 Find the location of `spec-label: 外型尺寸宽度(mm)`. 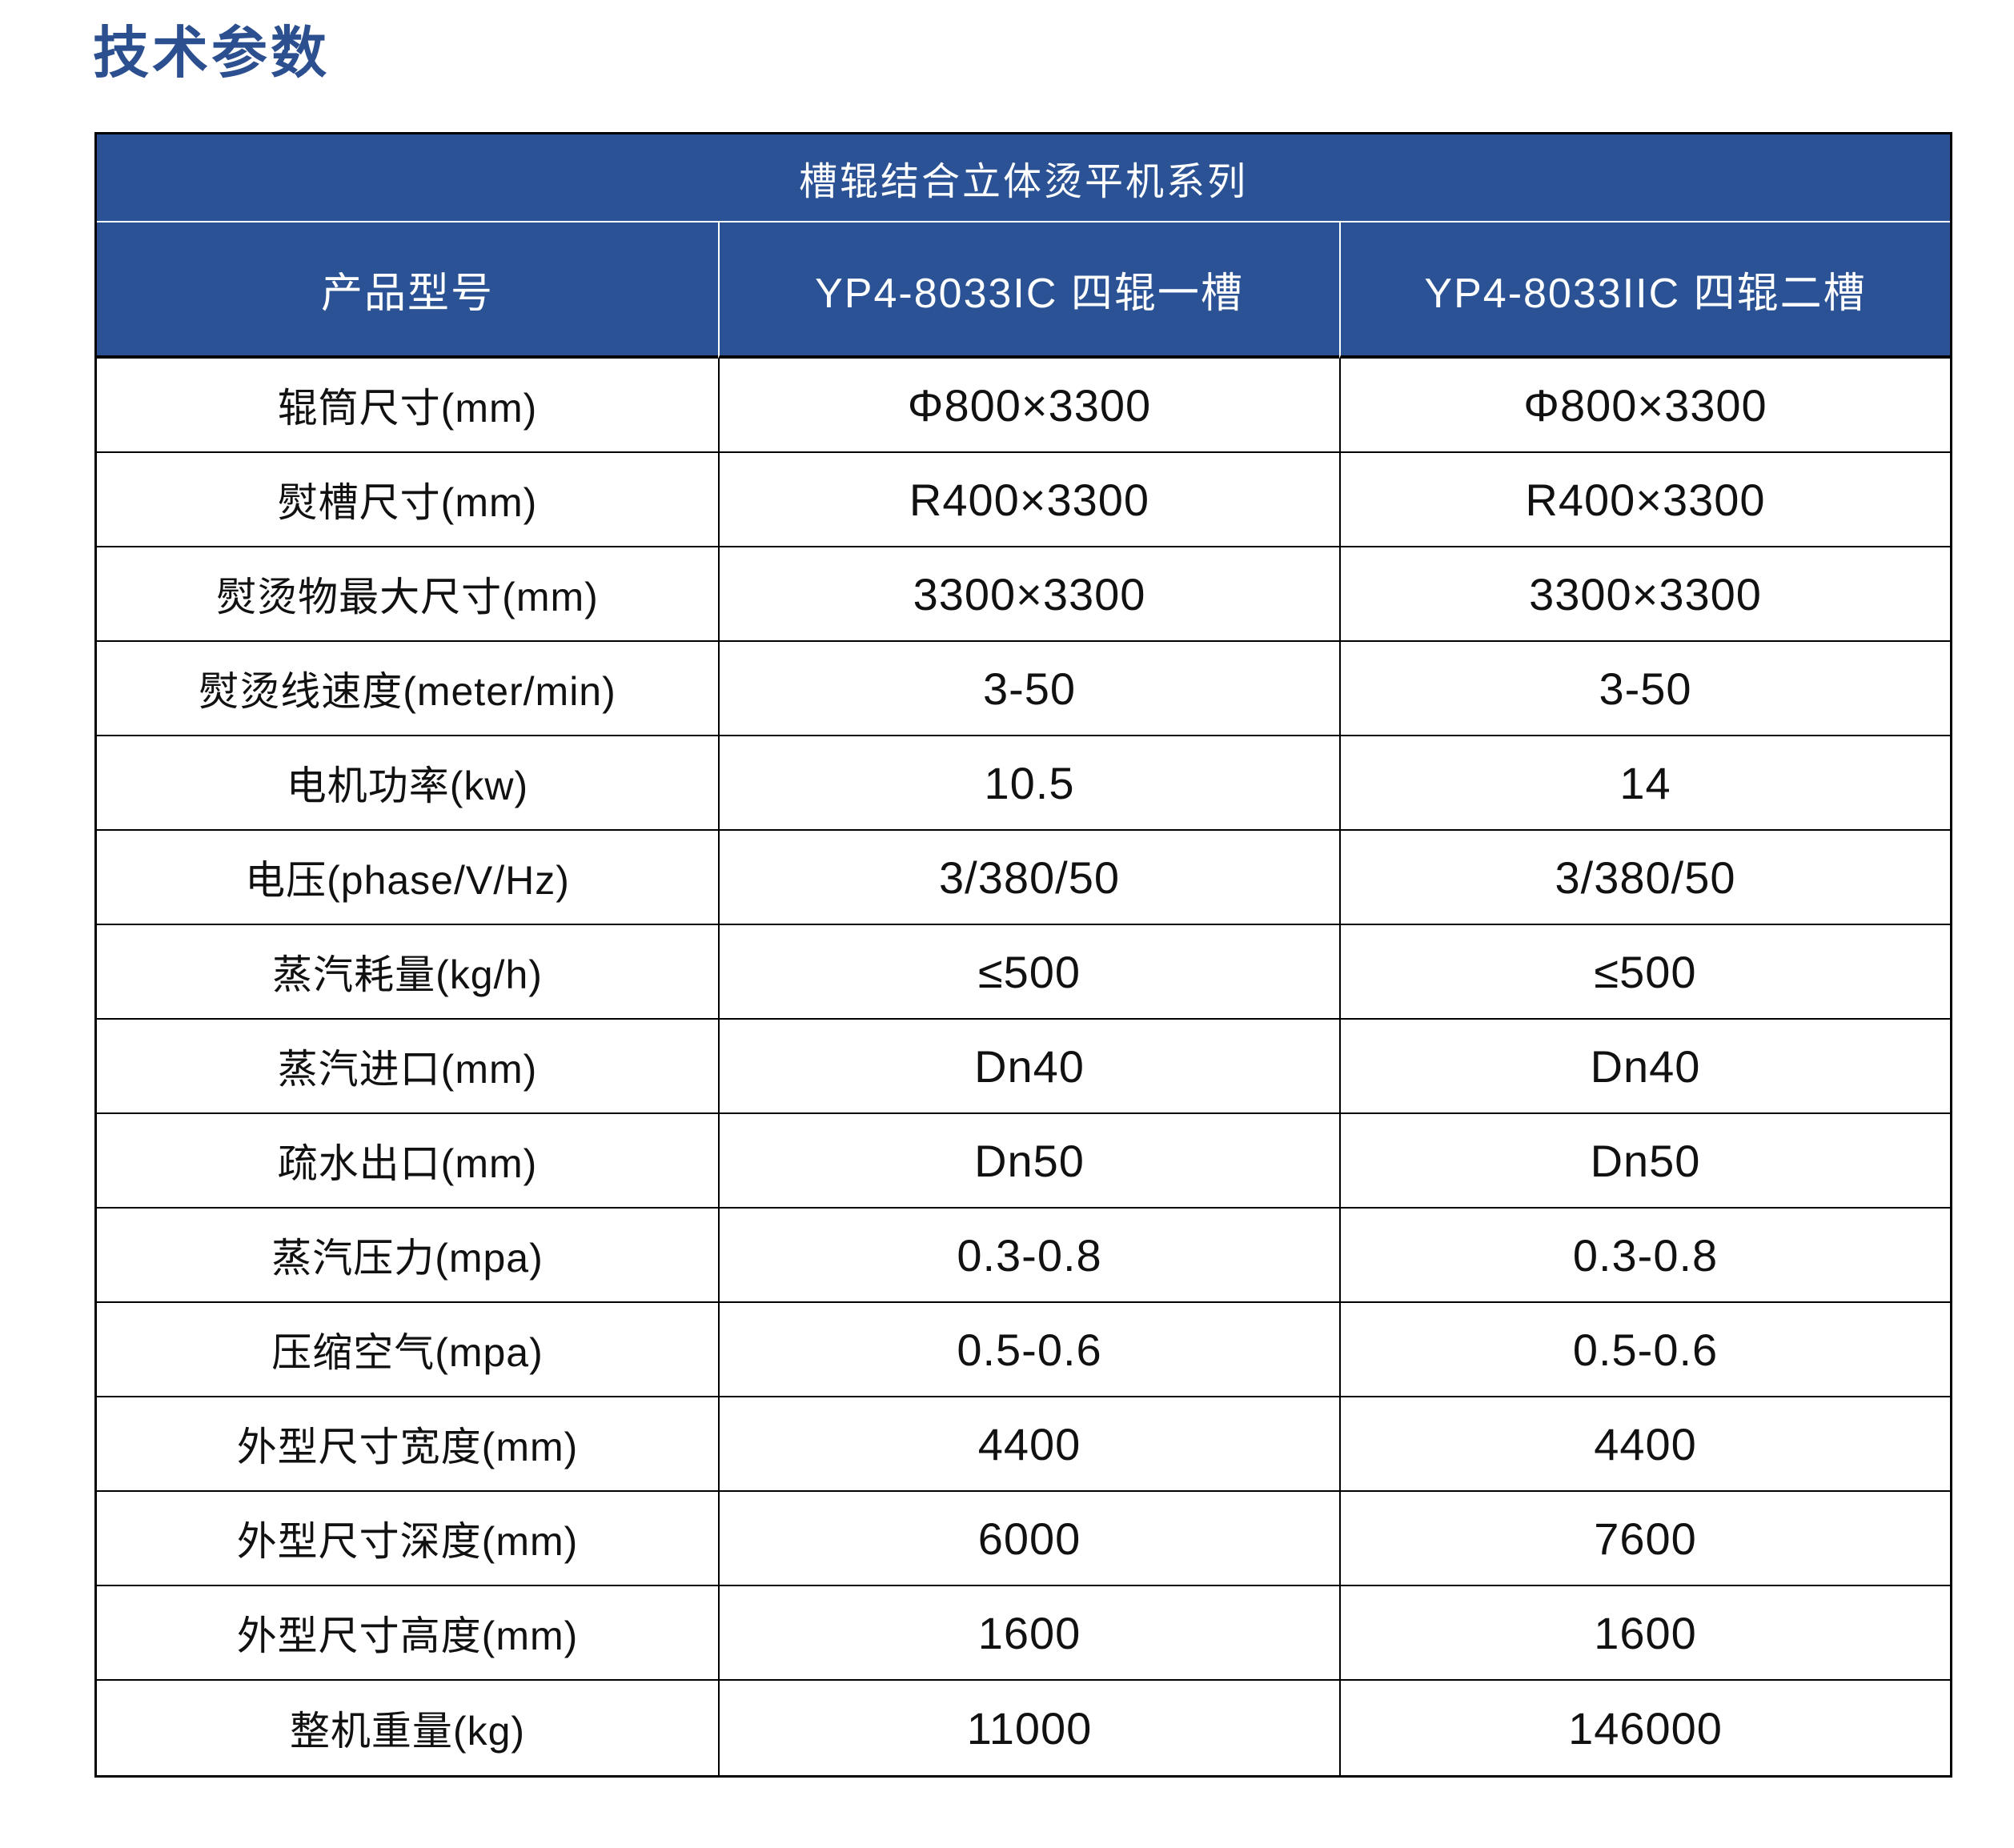

spec-label: 外型尺寸宽度(mm) is located at coordinates (407, 1444).